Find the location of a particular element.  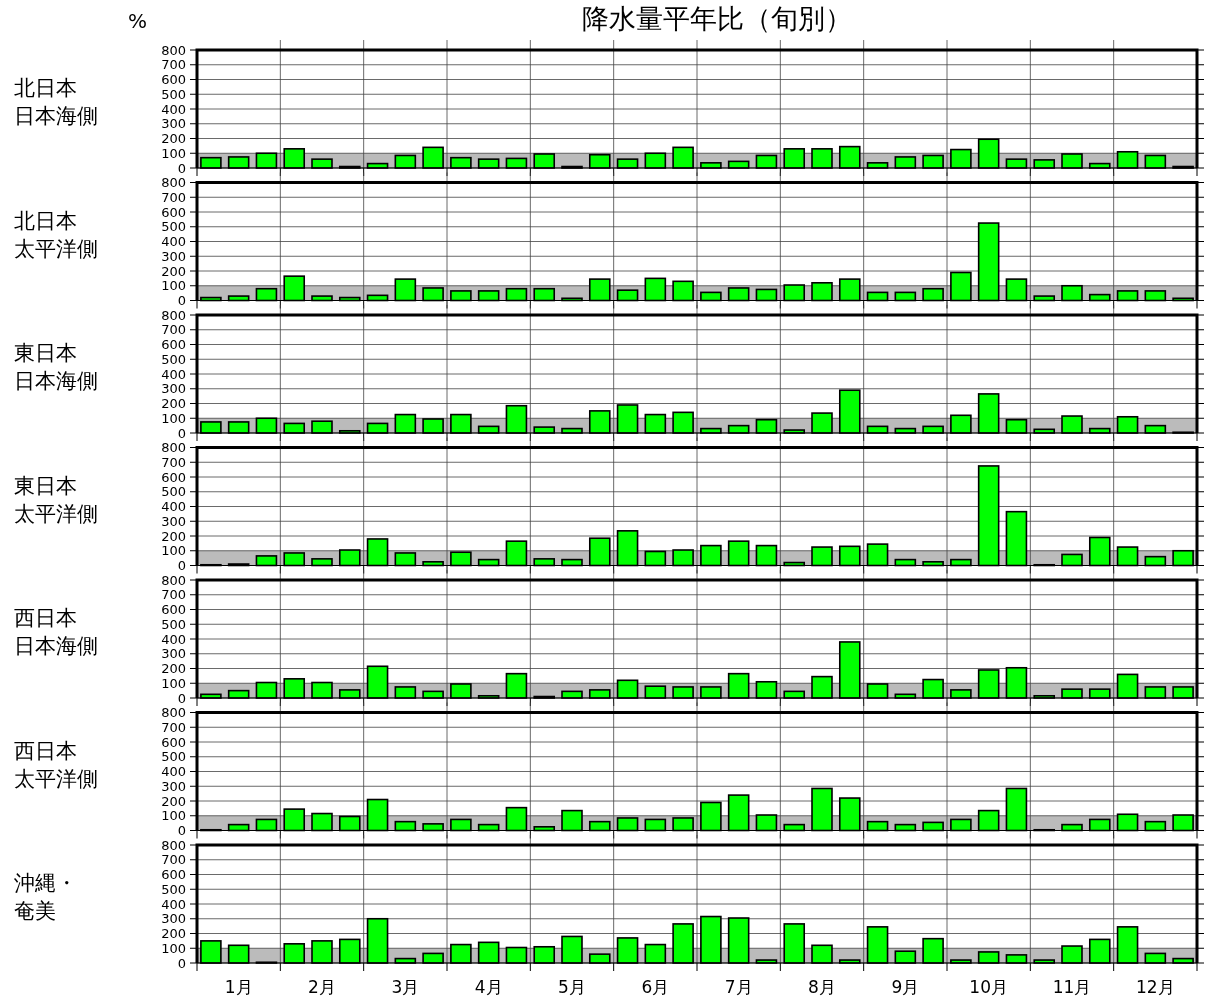

y-axis-title: 西日本太平洋側 is located at coordinates (56, 765).